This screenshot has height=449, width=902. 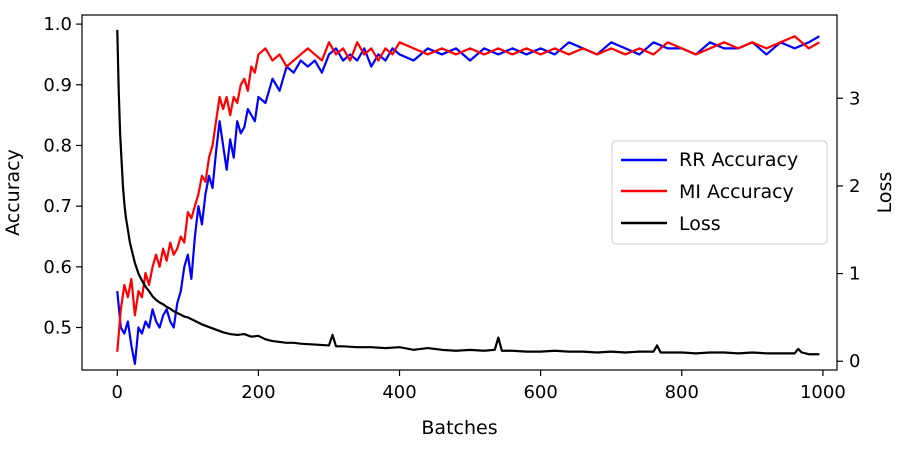 What do you see at coordinates (854, 361) in the screenshot?
I see `y2-tick-label: 0` at bounding box center [854, 361].